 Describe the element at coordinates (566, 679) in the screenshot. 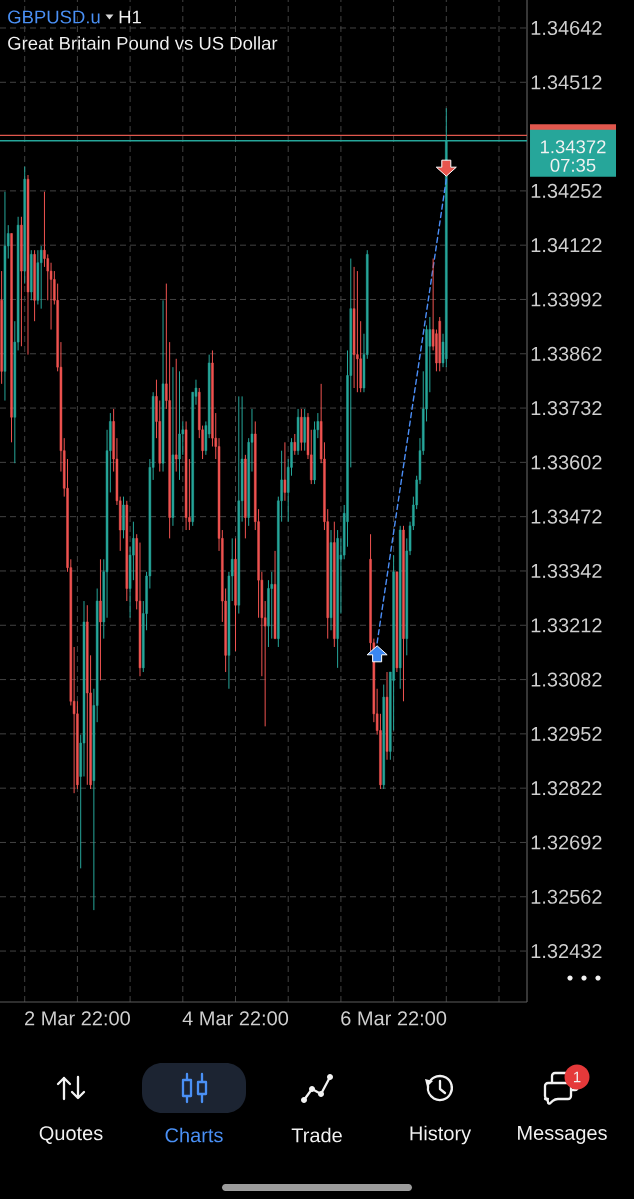

I see `y-tick-label: 1.33082` at that location.